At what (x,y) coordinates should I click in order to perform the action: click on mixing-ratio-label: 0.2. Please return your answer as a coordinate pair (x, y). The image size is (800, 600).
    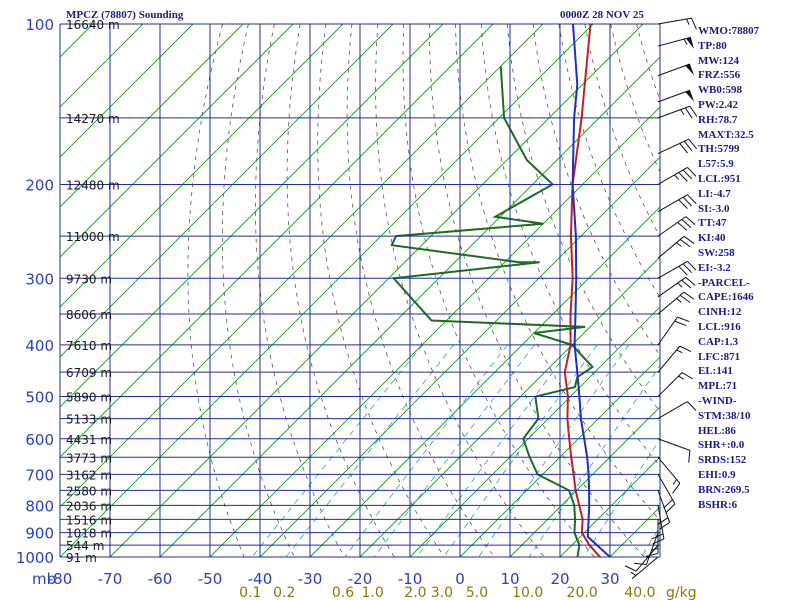
    Looking at the image, I should click on (284, 592).